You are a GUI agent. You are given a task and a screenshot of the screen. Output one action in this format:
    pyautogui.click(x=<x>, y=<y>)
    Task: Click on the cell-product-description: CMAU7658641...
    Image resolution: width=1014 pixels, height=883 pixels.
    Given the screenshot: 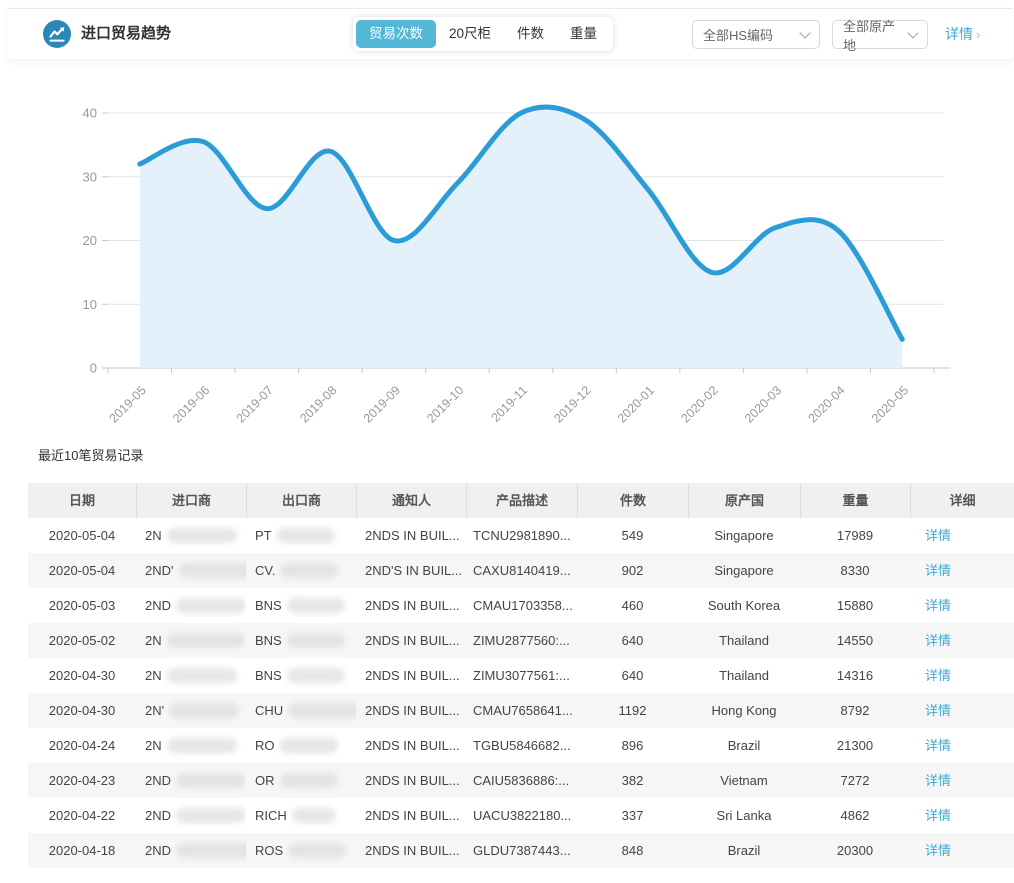 What is the action you would take?
    pyautogui.click(x=521, y=710)
    